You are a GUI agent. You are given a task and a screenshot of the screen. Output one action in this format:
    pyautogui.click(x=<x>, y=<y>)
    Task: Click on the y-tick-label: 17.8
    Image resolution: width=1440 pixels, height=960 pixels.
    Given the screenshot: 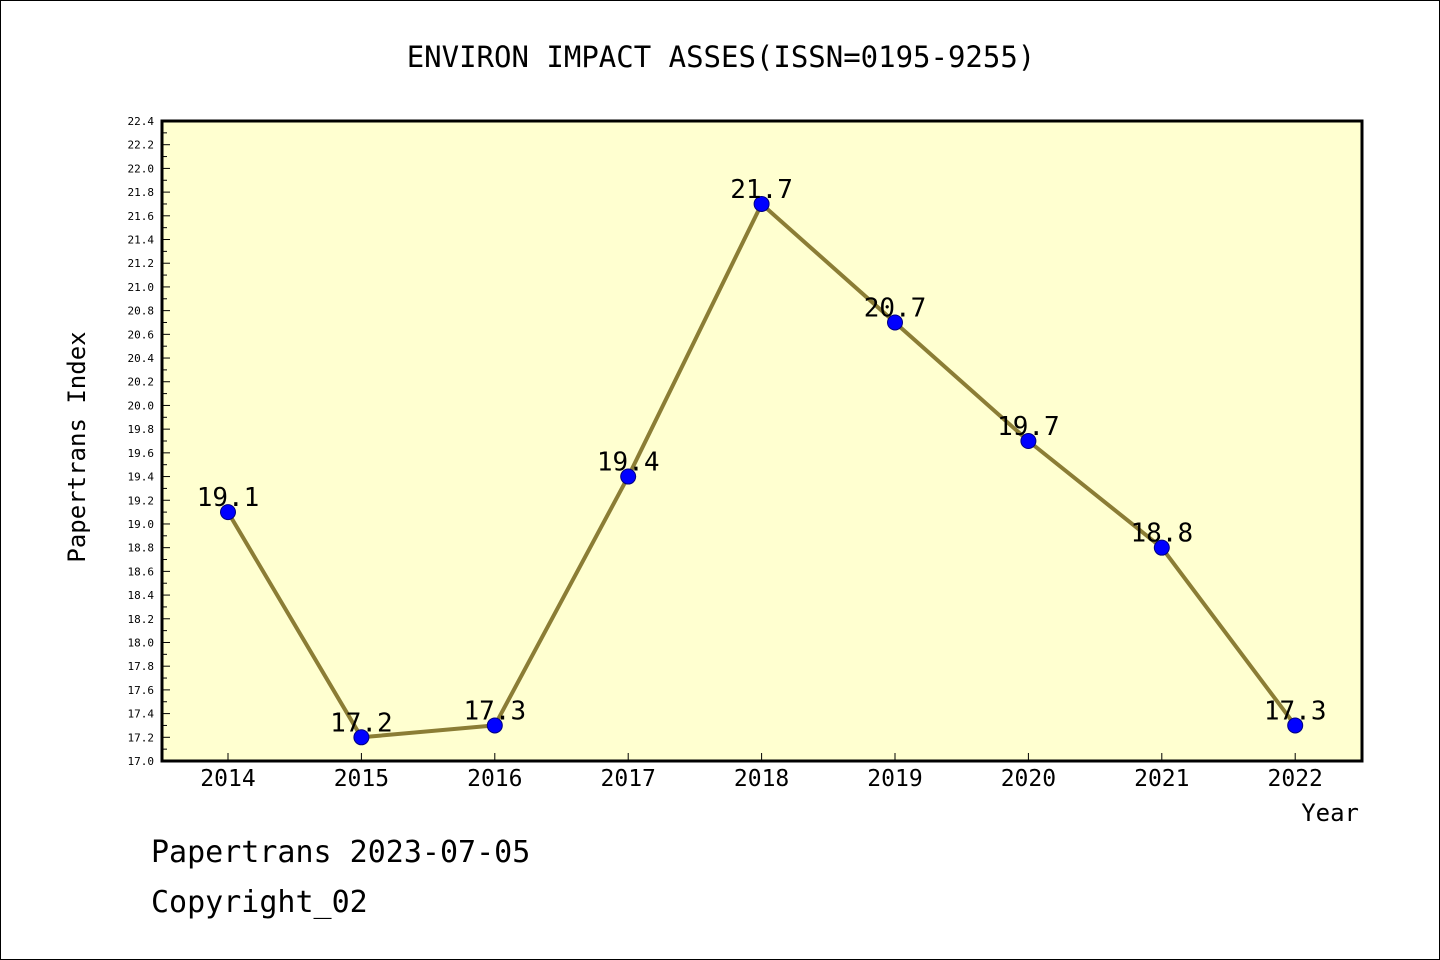 What is the action you would take?
    pyautogui.click(x=141, y=666)
    